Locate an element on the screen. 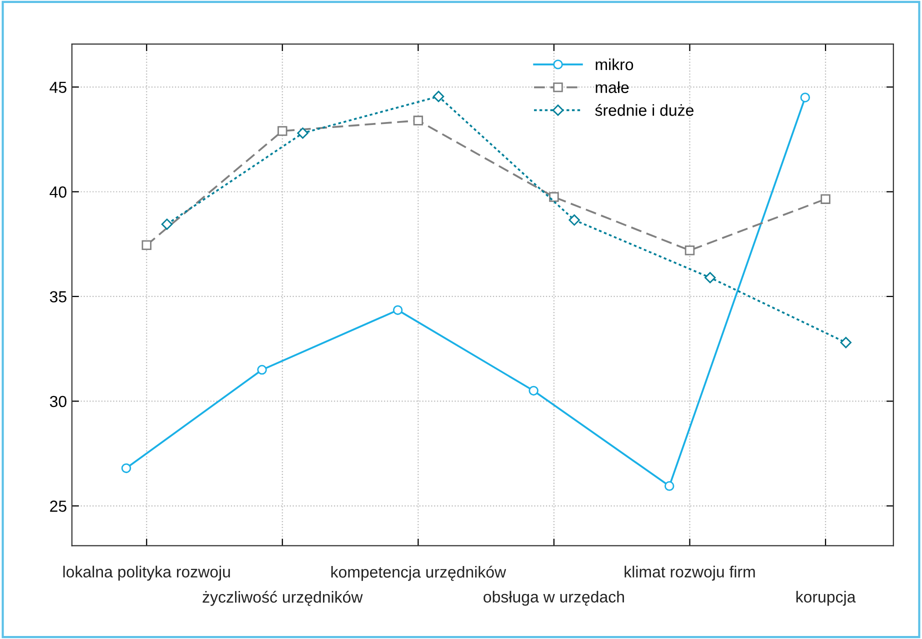  x-tick-label: korupcja is located at coordinates (826, 598).